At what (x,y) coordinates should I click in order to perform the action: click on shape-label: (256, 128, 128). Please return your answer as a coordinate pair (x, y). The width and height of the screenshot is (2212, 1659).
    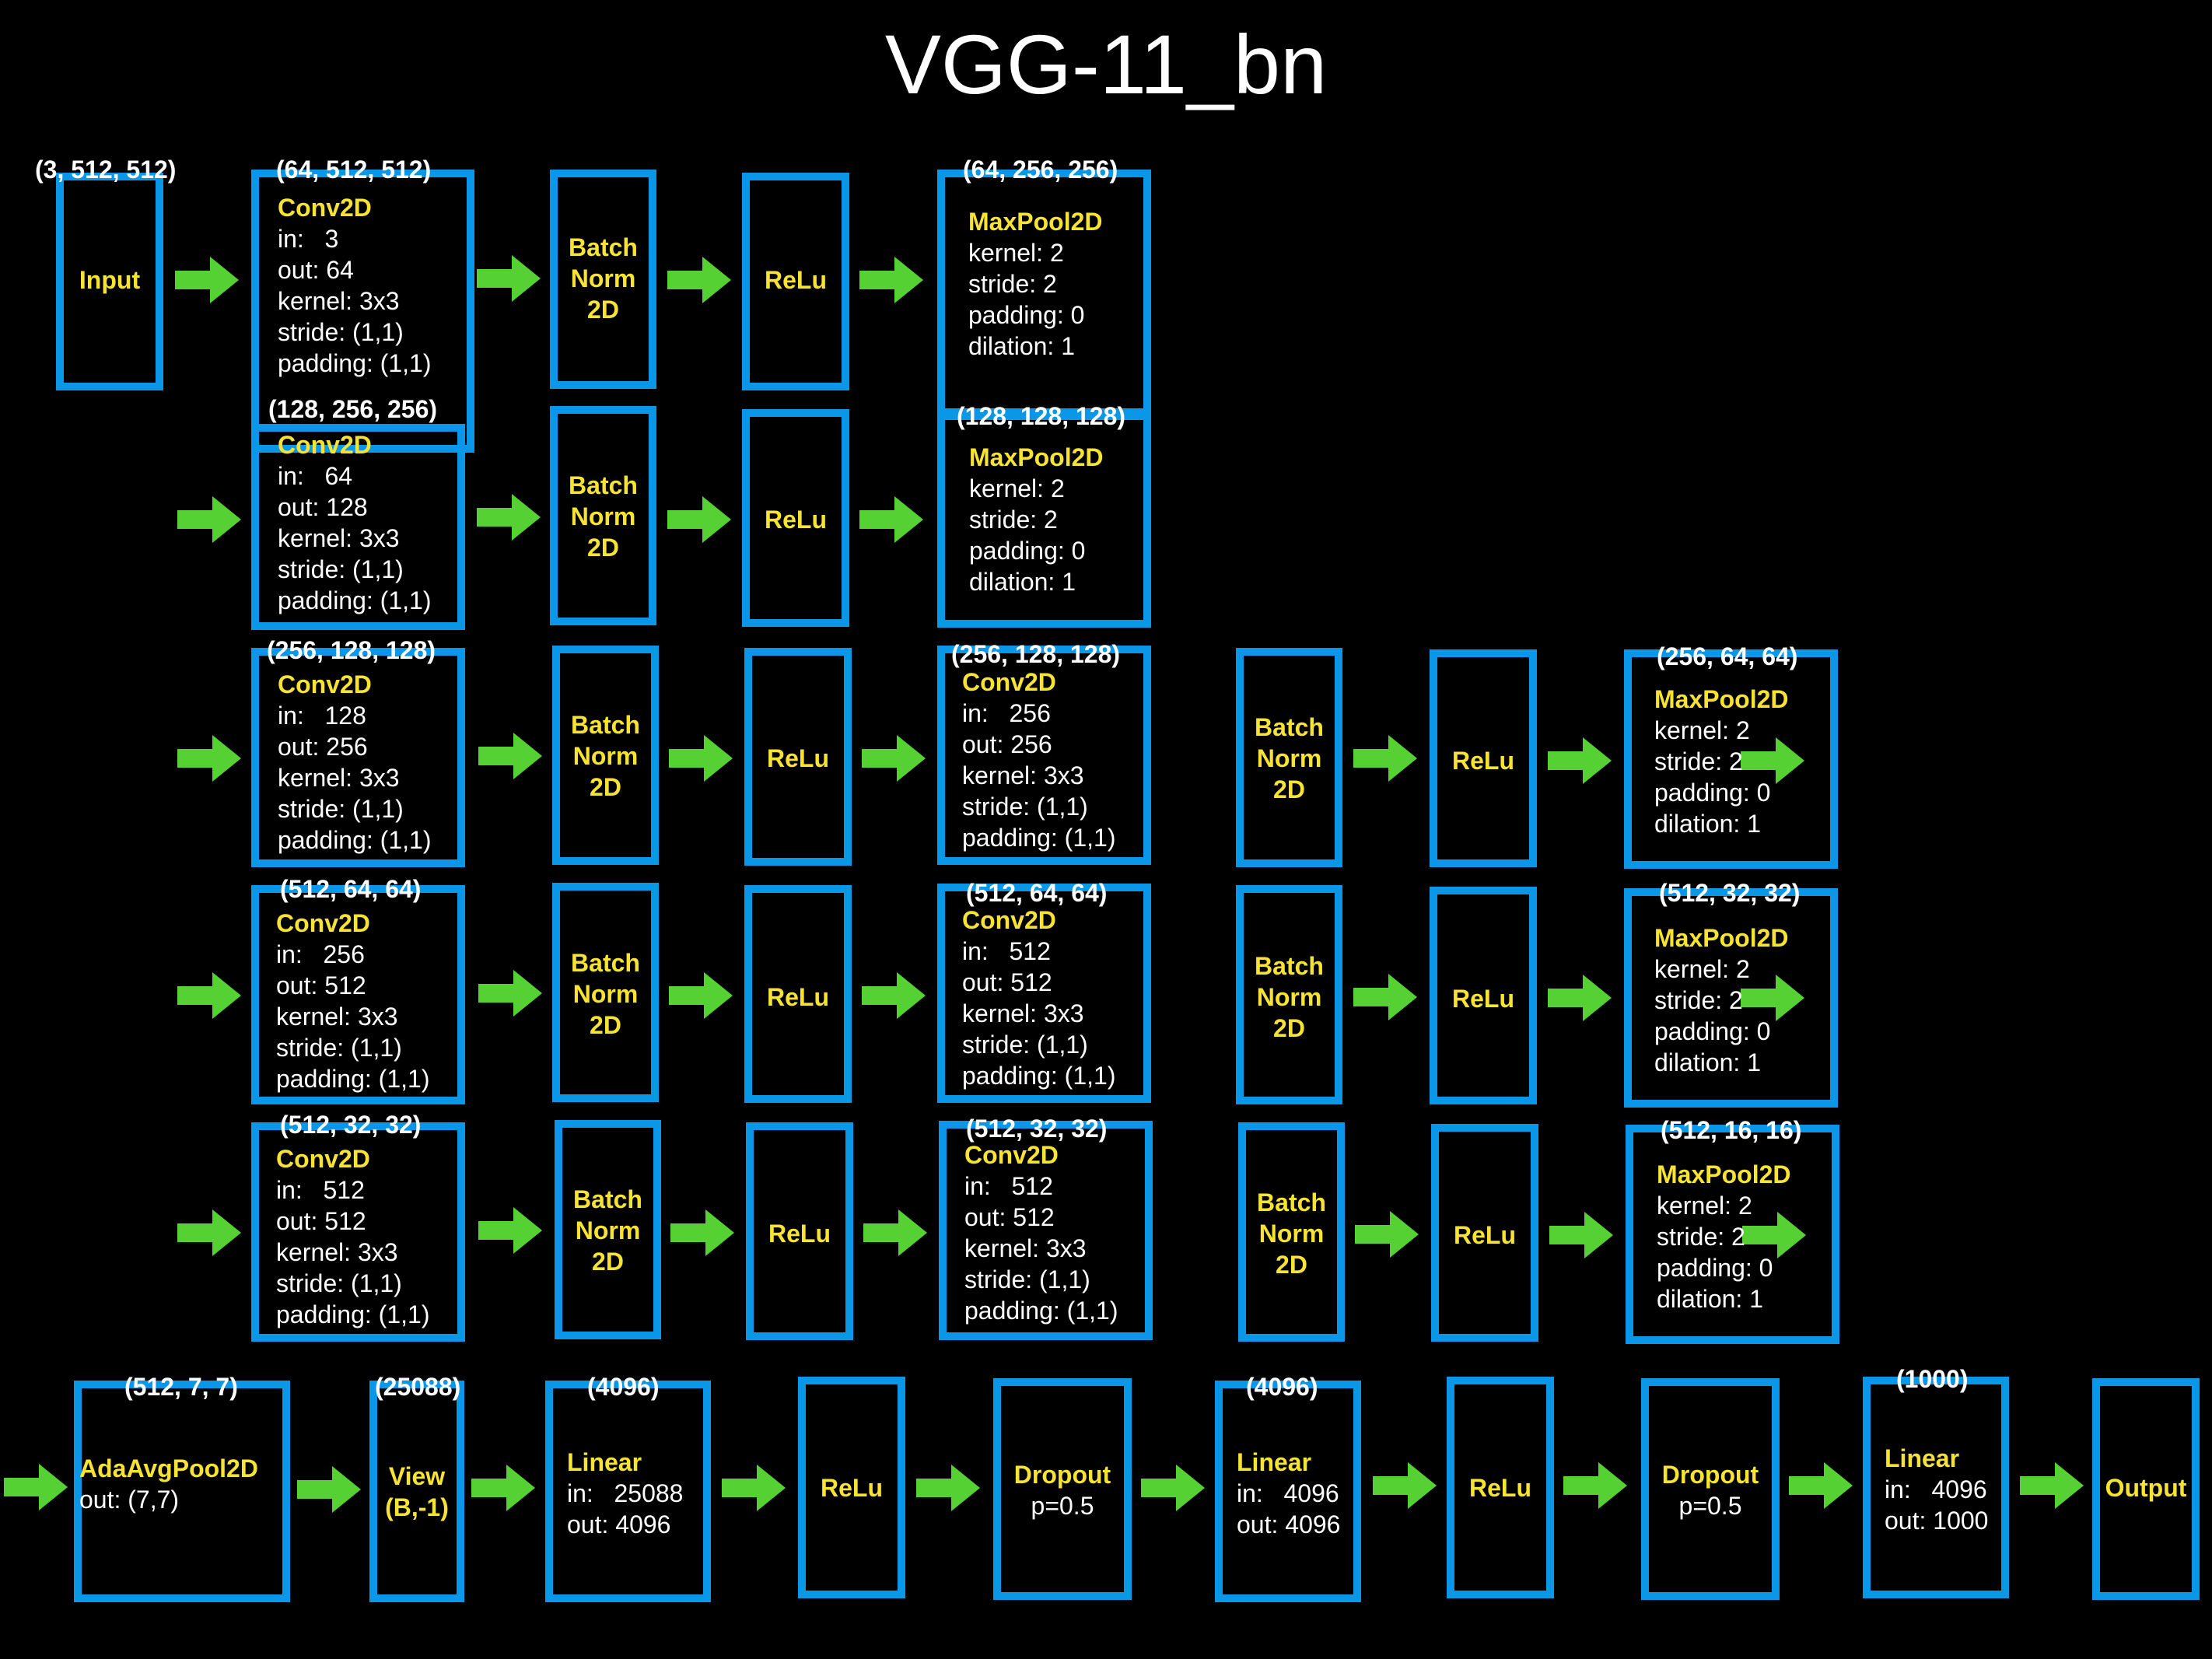
    Looking at the image, I should click on (1036, 654).